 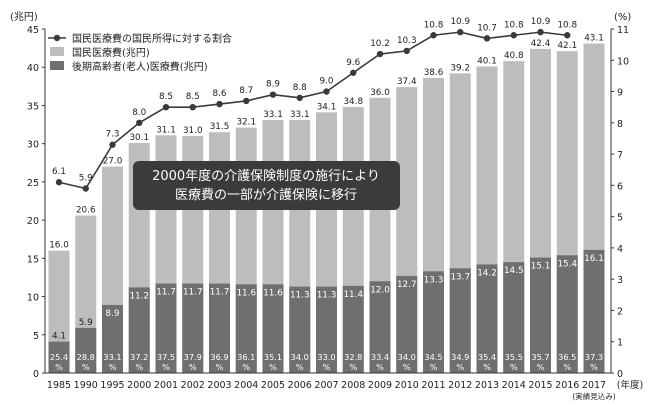 I want to click on label-share-percent: 25.4, so click(x=59, y=357).